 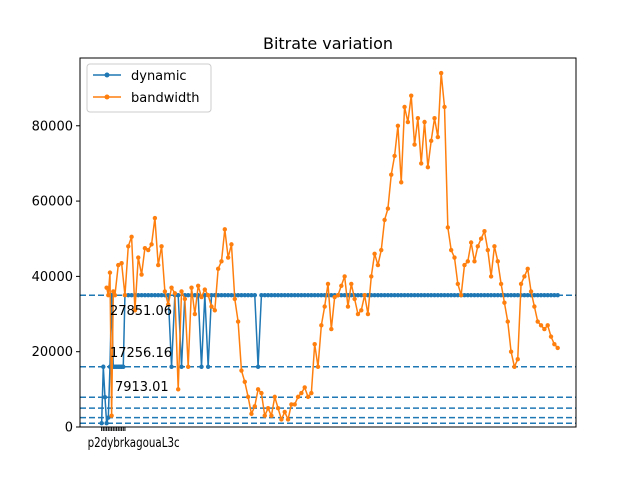 I want to click on y-tick-label: 60000, so click(x=52, y=202).